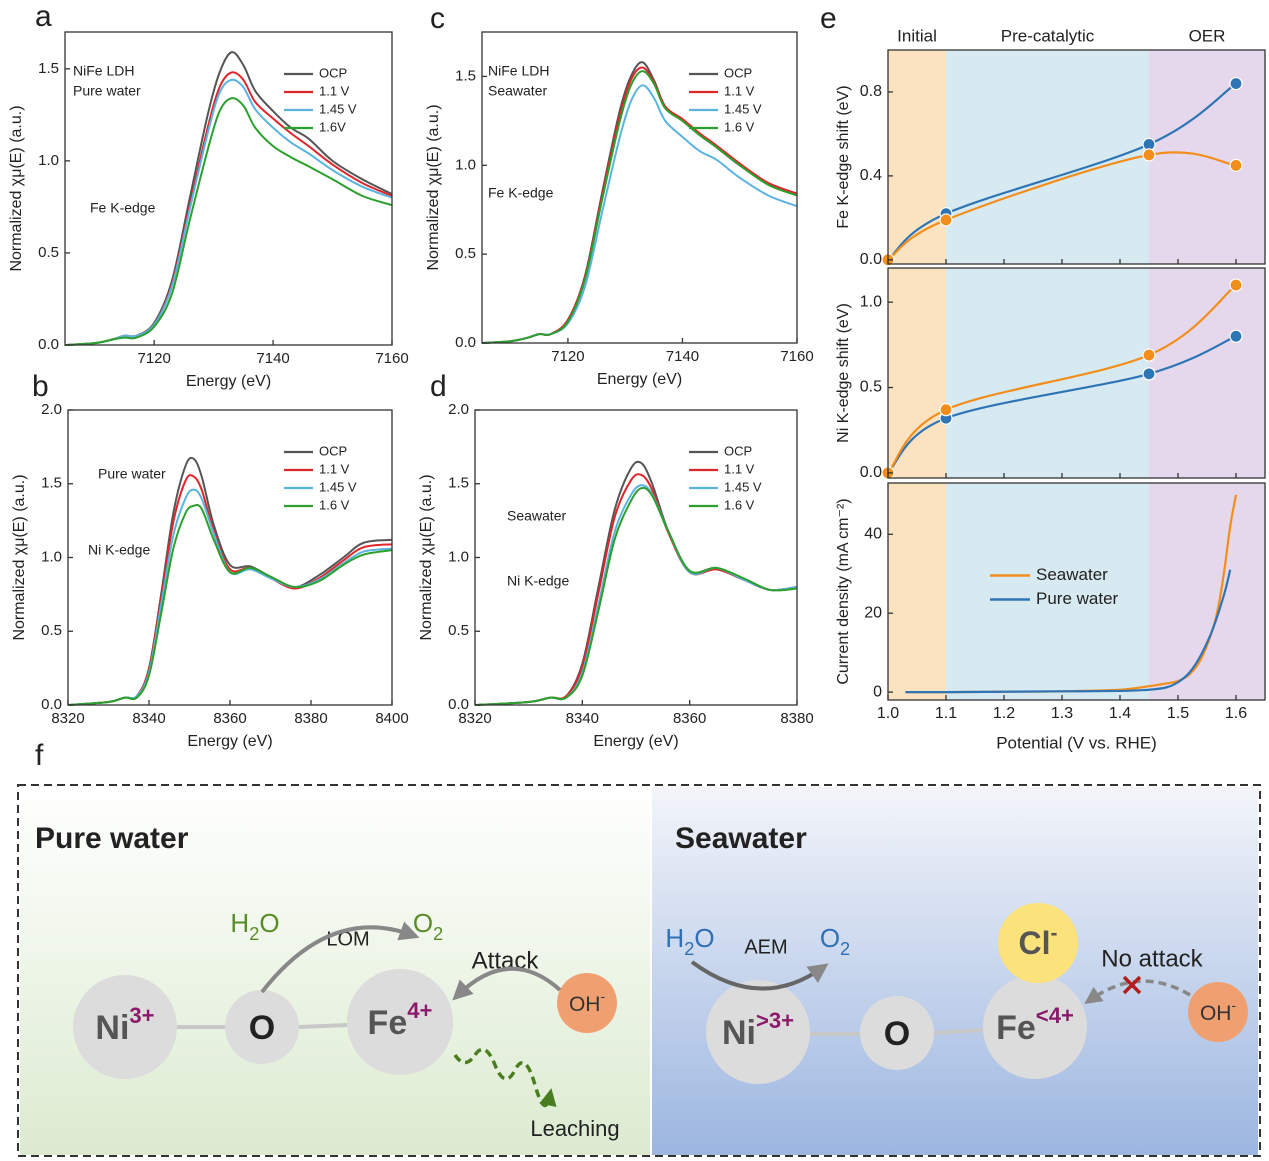 This screenshot has height=1161, width=1269. What do you see at coordinates (1077, 598) in the screenshot?
I see `legend-label: Pure water` at bounding box center [1077, 598].